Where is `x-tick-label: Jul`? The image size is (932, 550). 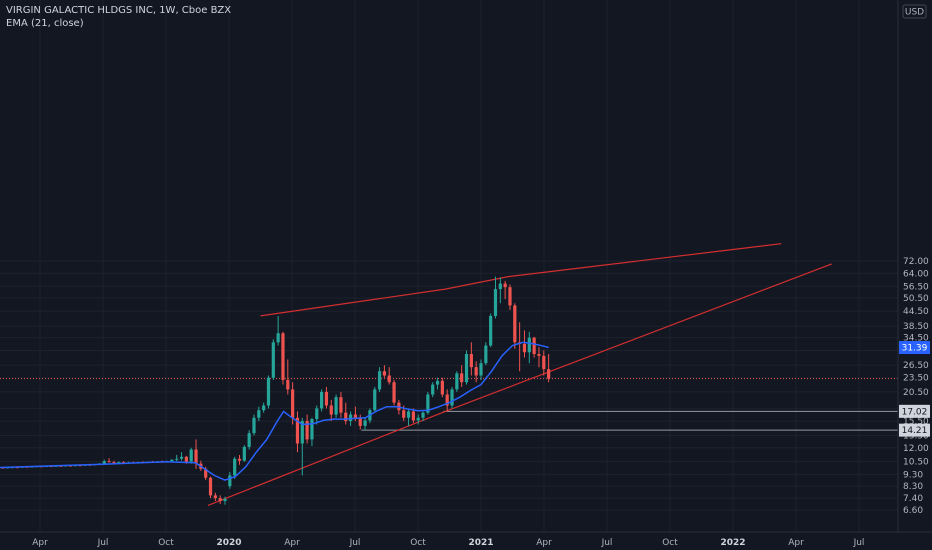 x-tick-label: Jul is located at coordinates (103, 543).